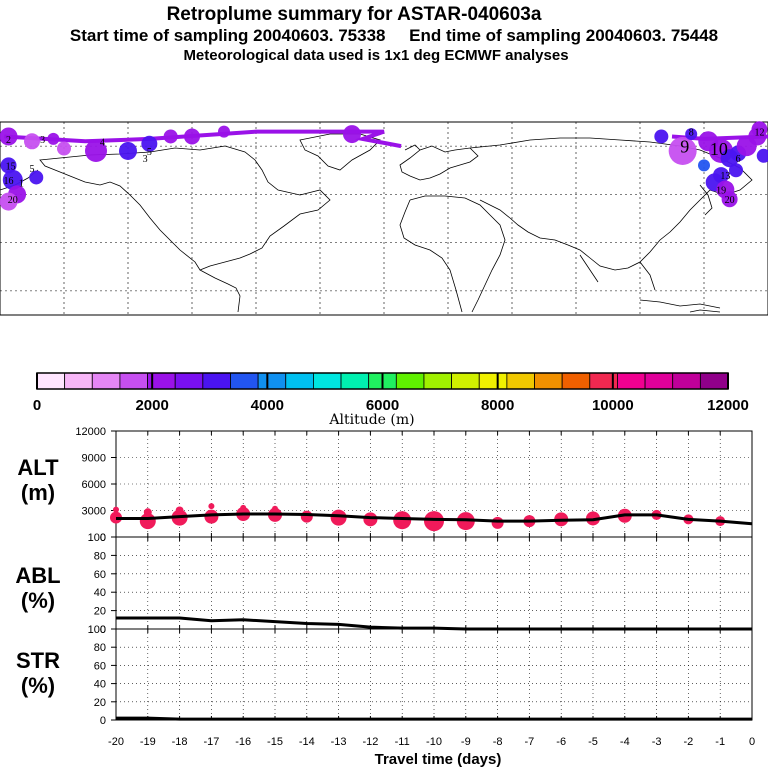  Describe the element at coordinates (100, 593) in the screenshot. I see `y-tick-label: 40` at that location.